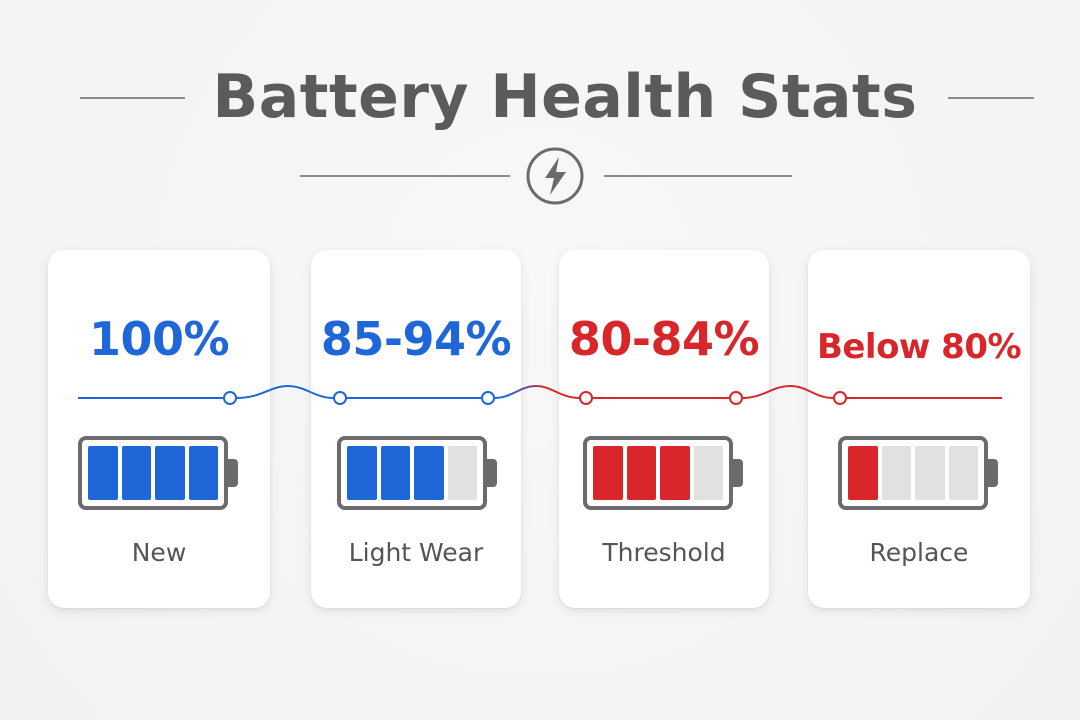  Describe the element at coordinates (919, 552) in the screenshot. I see `stage-label: Replace` at that location.